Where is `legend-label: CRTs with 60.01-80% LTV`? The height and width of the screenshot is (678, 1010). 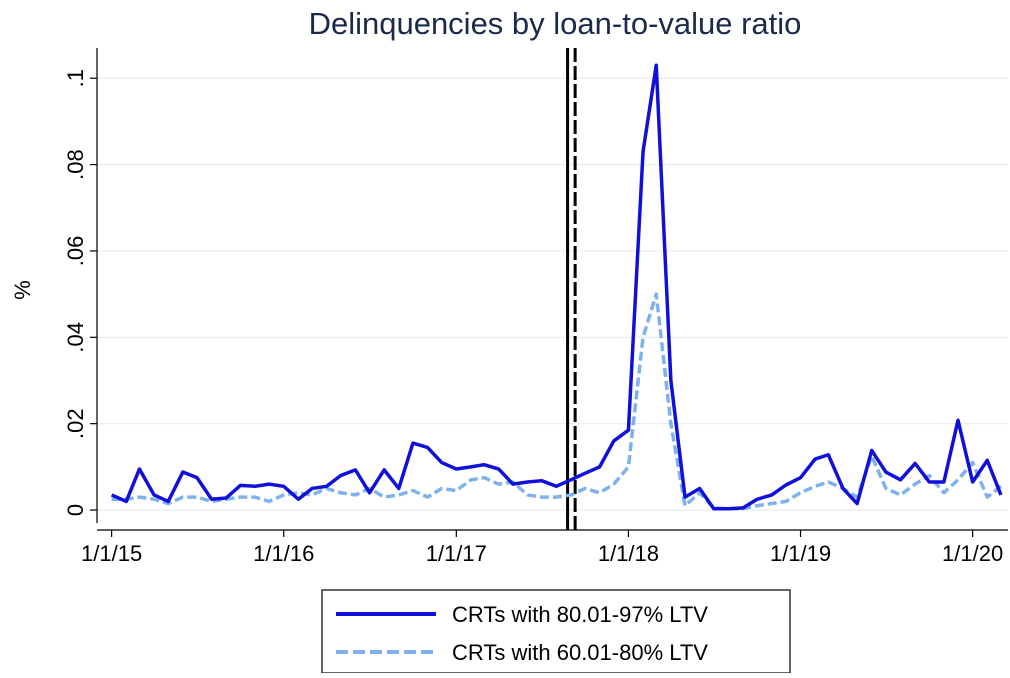 legend-label: CRTs with 60.01-80% LTV is located at coordinates (580, 652).